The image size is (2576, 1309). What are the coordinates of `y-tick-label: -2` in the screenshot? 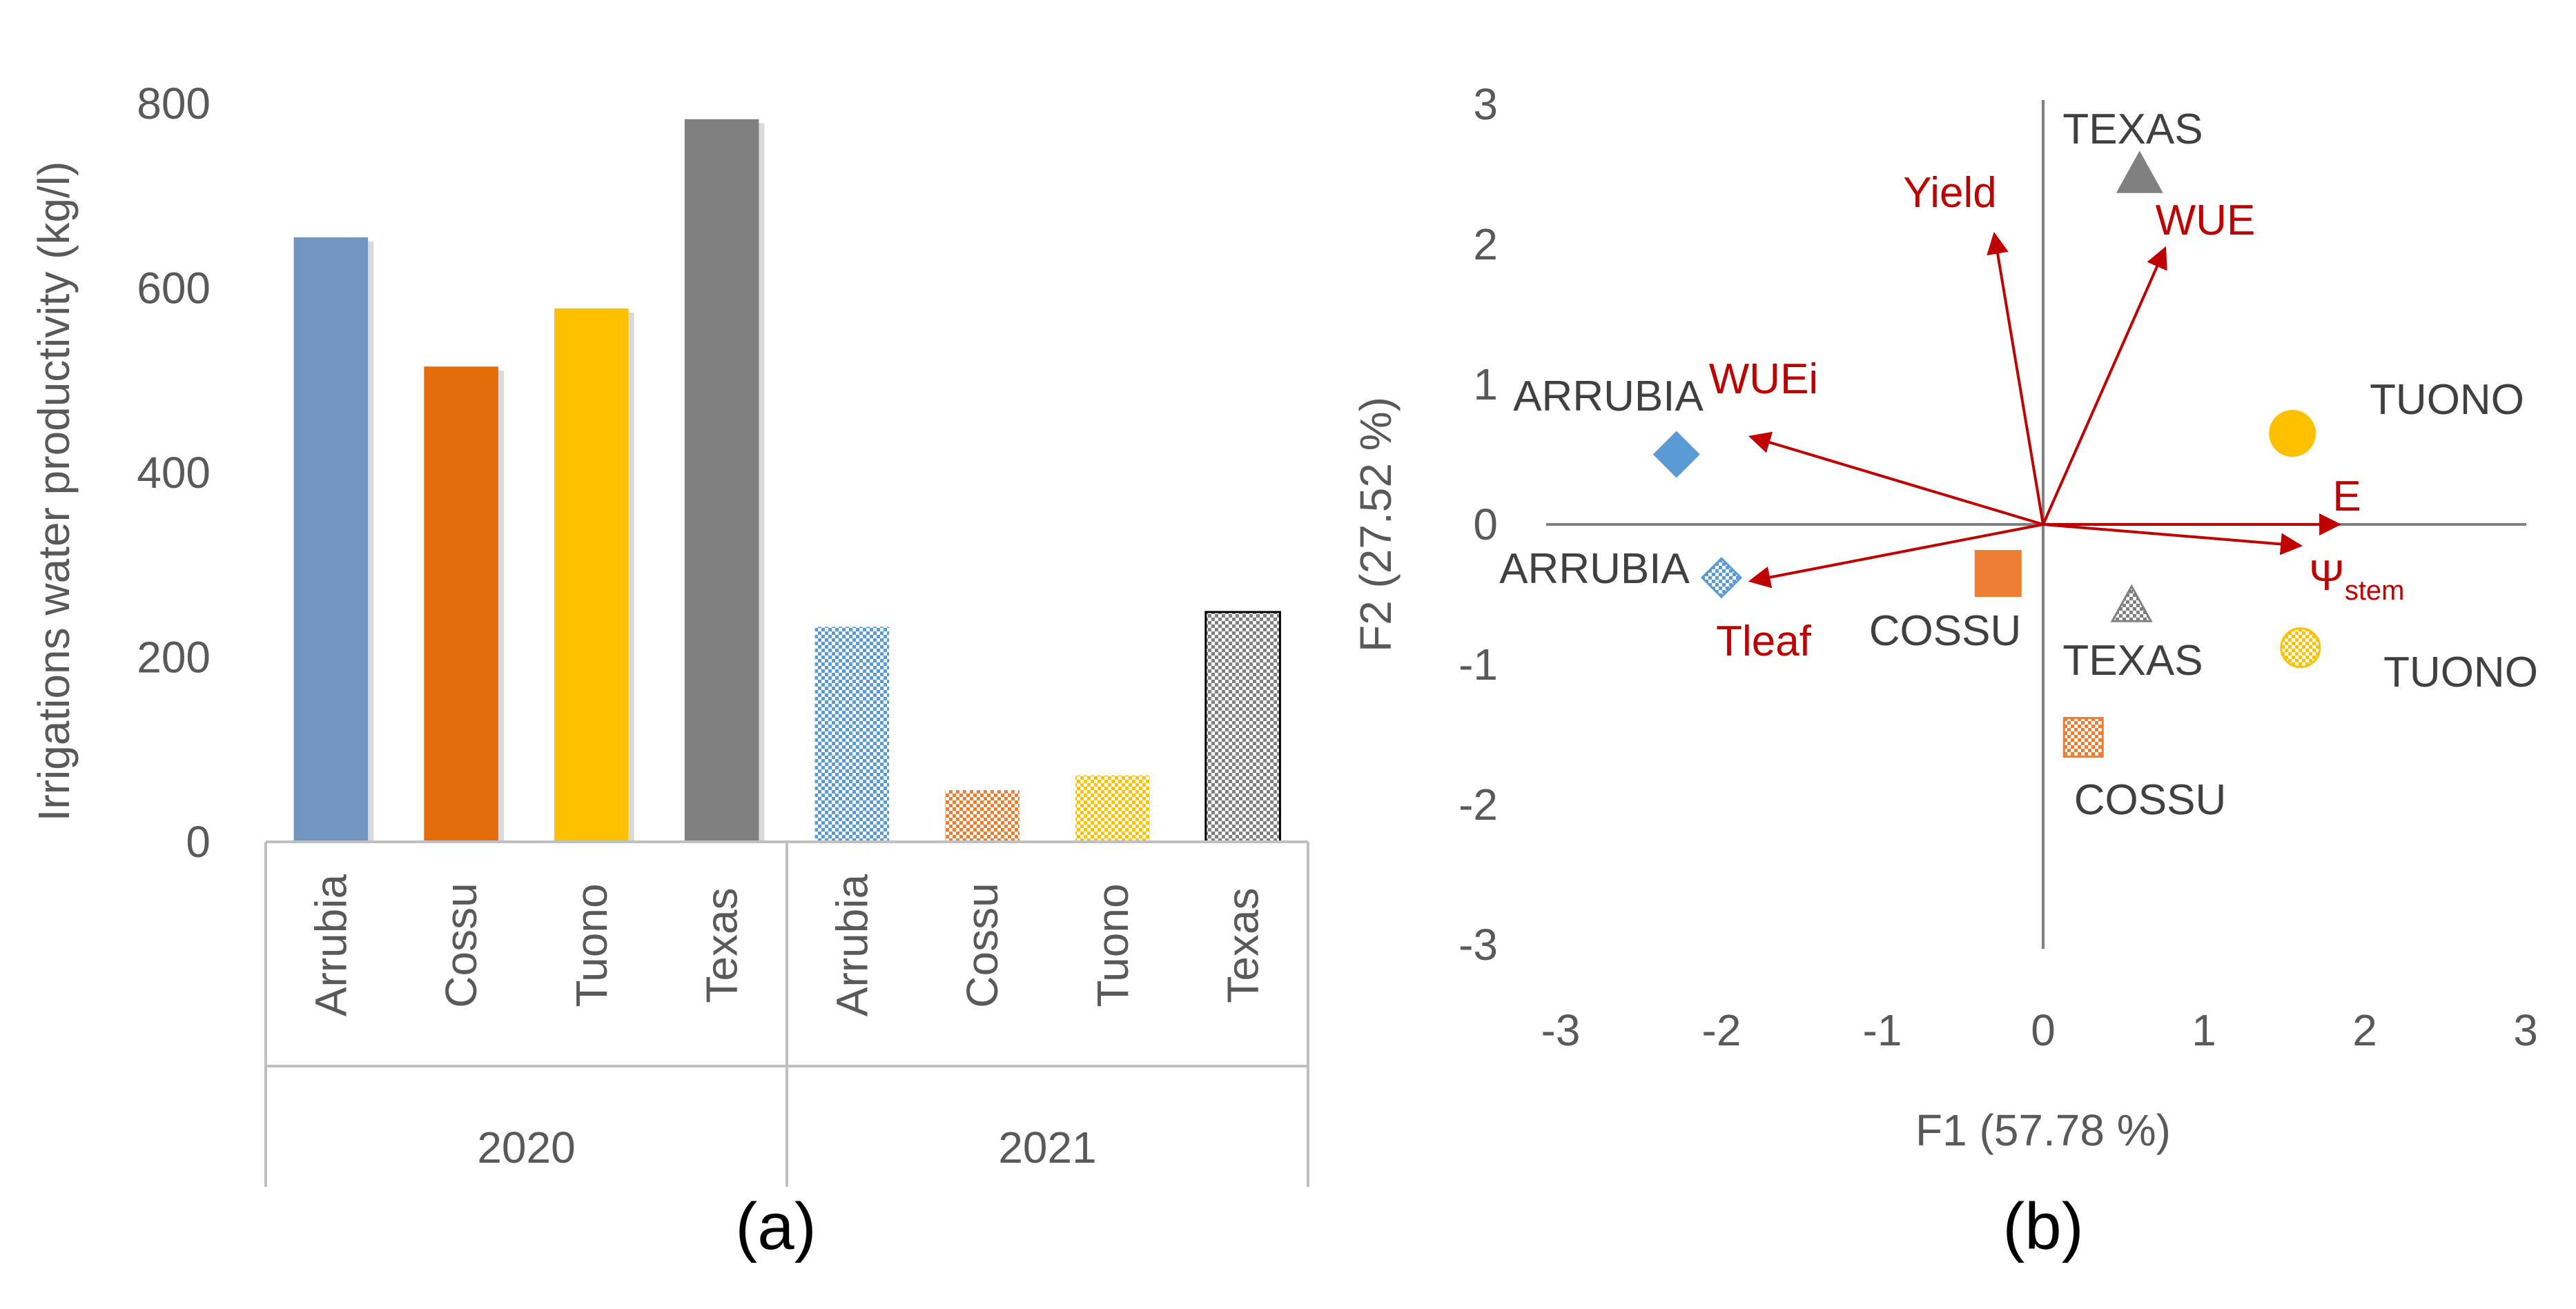 It's located at (1478, 804).